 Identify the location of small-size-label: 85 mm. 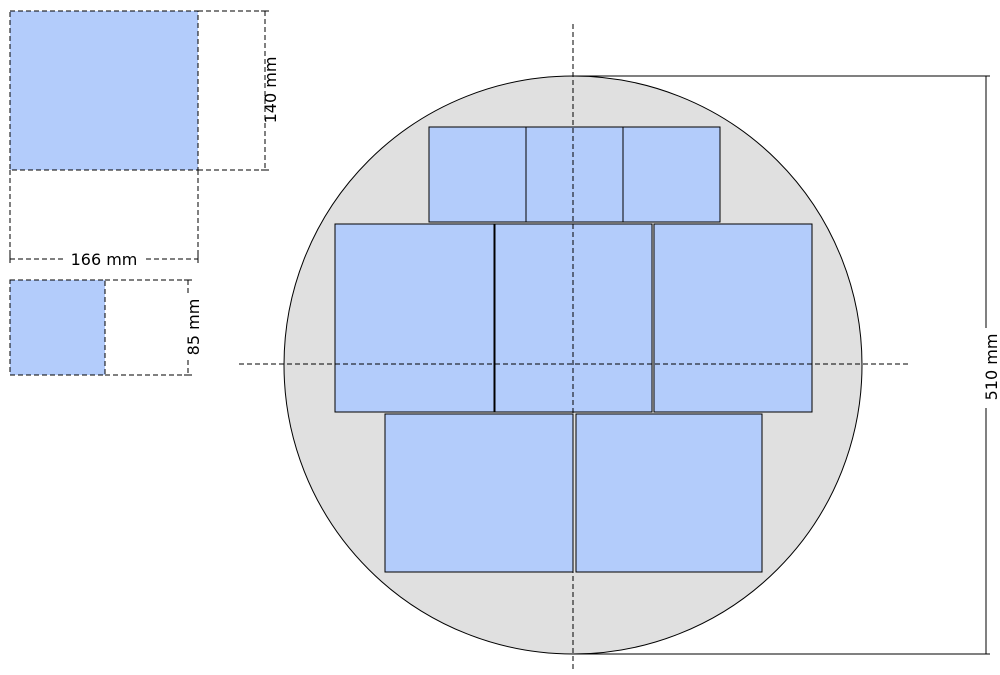
(193, 327).